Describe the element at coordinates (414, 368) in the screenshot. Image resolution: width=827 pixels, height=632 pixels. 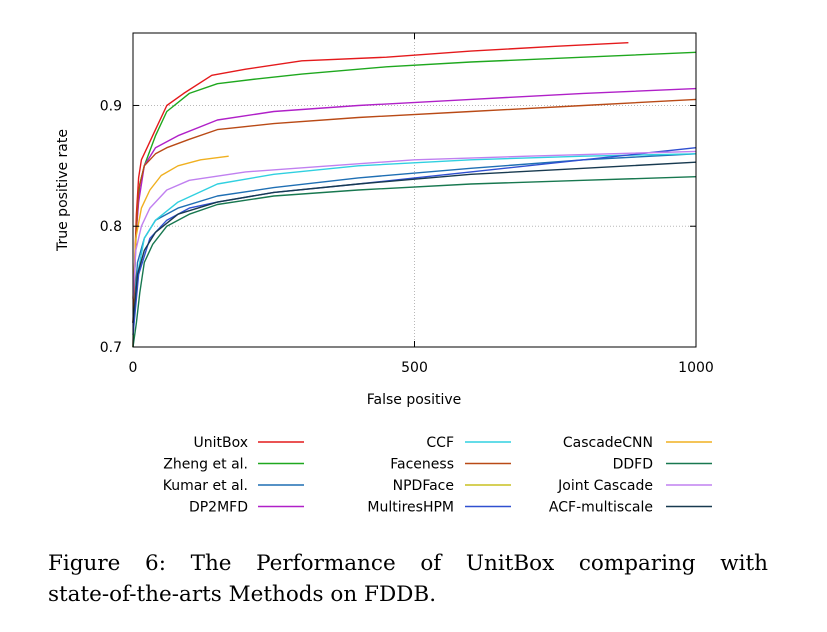
I see `x-tick-label: 500` at that location.